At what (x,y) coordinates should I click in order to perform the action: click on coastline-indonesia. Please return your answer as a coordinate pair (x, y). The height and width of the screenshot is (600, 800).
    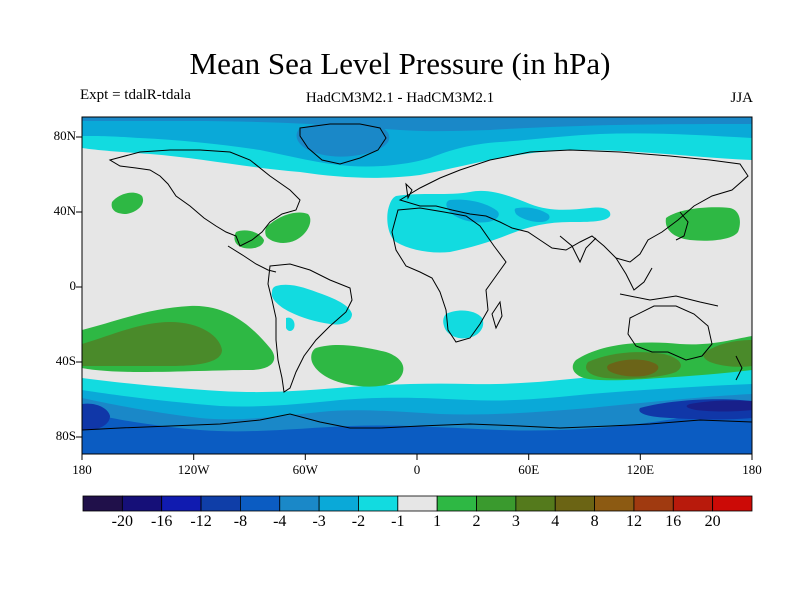
    Looking at the image, I should click on (669, 300).